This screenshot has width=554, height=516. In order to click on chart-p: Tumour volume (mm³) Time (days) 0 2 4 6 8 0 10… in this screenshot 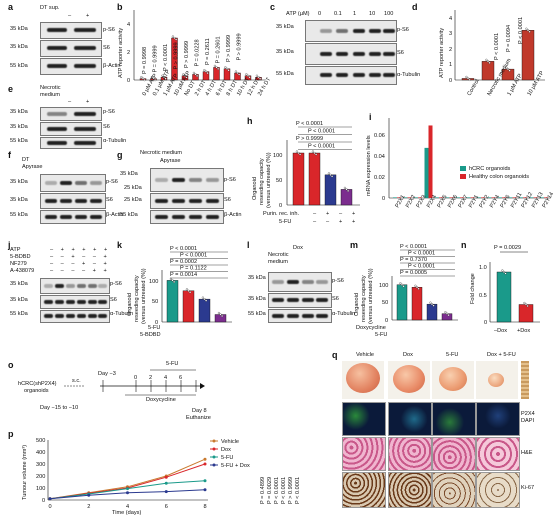, I will do `click(161, 477)`.